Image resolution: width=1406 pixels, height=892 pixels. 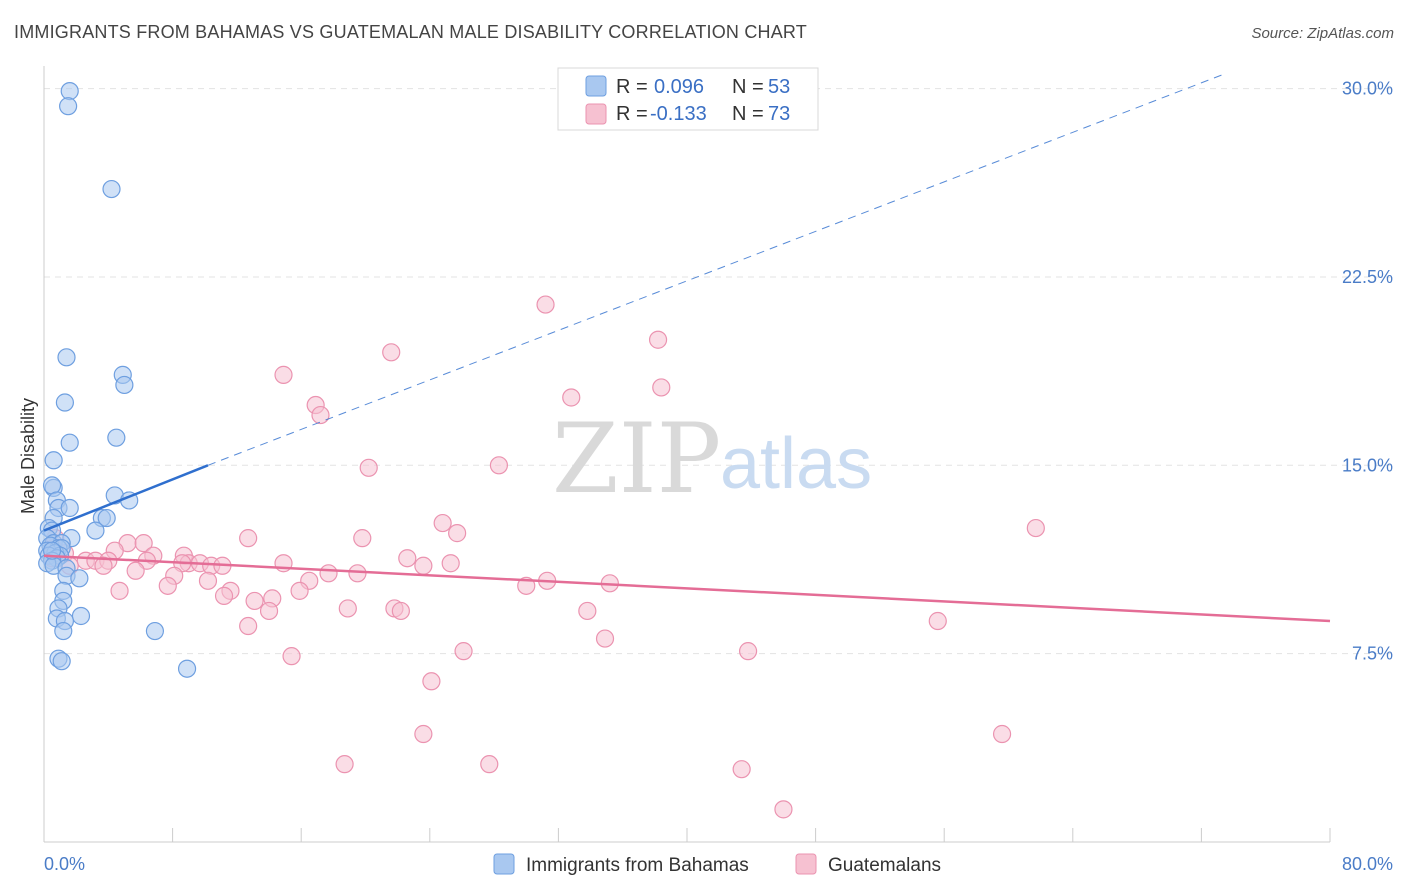 I want to click on legend-r-label-2: R =, so click(x=632, y=114).